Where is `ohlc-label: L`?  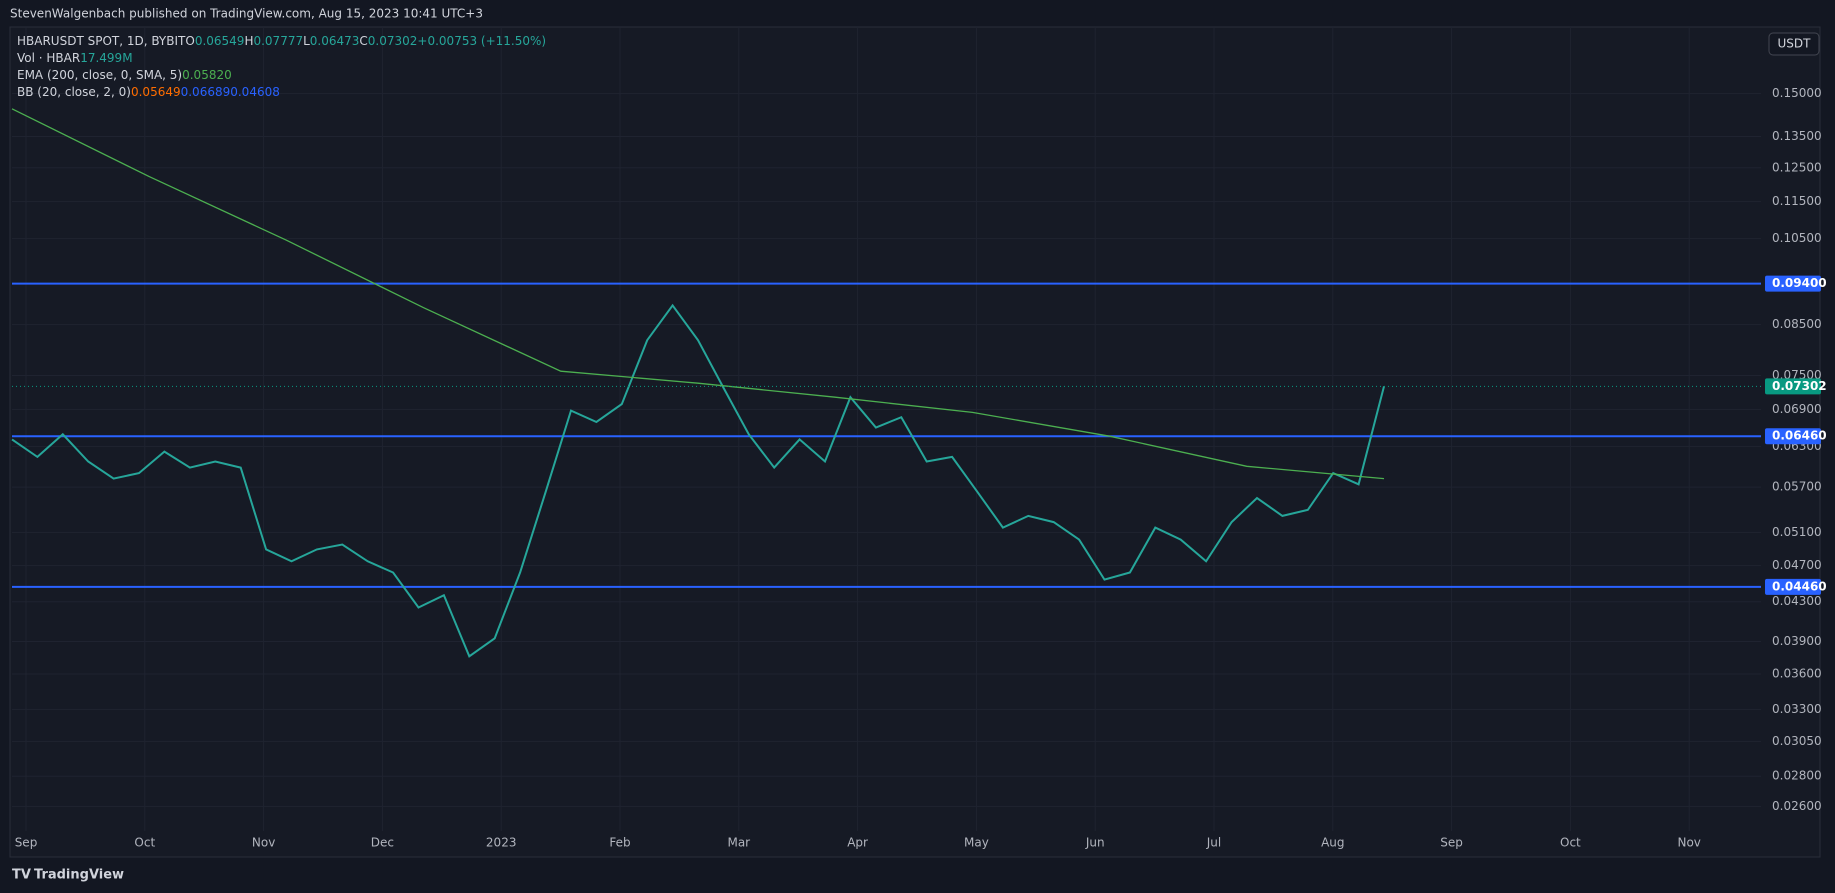 ohlc-label: L is located at coordinates (306, 41).